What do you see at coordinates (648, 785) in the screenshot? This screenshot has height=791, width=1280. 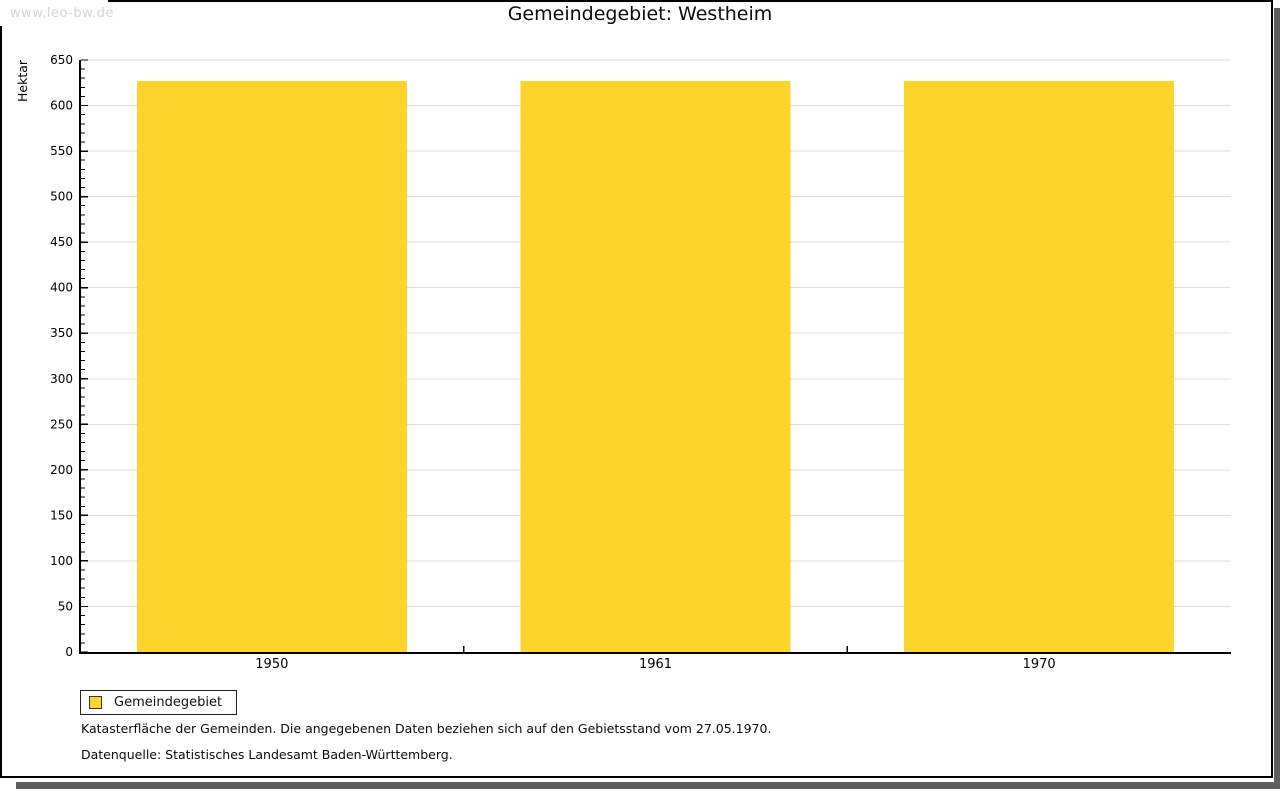 I see `frame-shadow-bottom` at bounding box center [648, 785].